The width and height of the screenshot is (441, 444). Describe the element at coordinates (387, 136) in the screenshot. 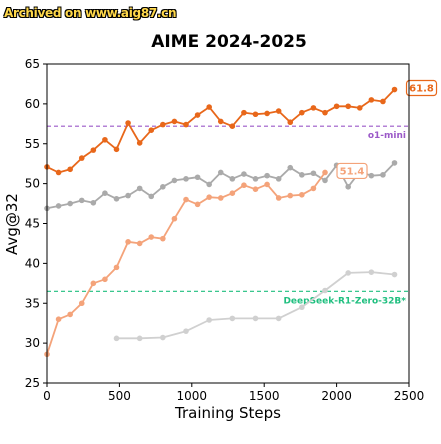

I see `reference-line-label: o1-mini` at that location.